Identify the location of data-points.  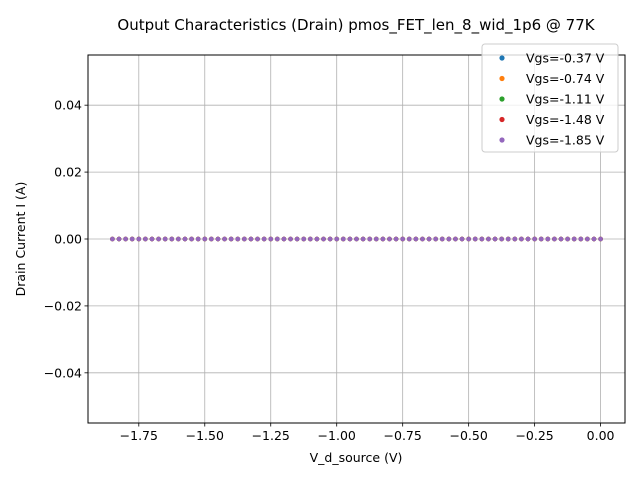
(356, 239).